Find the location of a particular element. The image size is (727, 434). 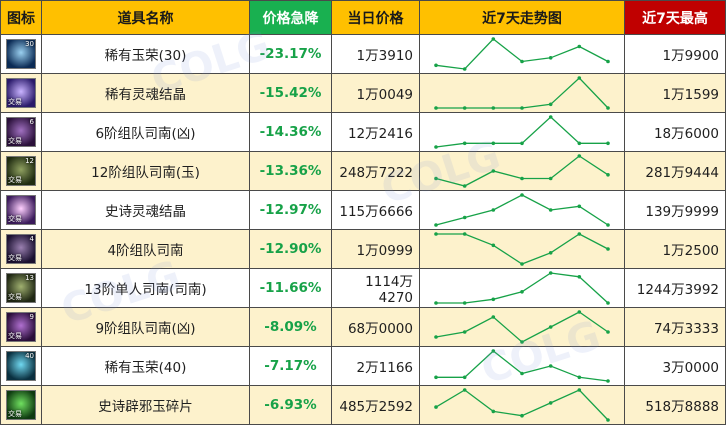

item-name: 稀有玉荣(30) is located at coordinates (145, 54).